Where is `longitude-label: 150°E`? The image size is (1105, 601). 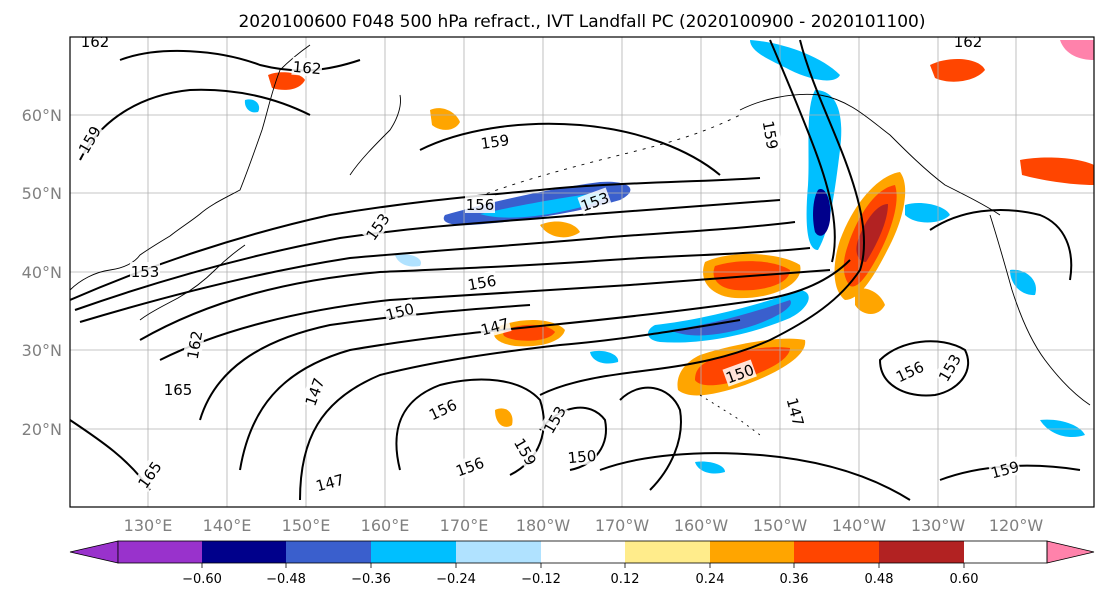 longitude-label: 150°E is located at coordinates (306, 525).